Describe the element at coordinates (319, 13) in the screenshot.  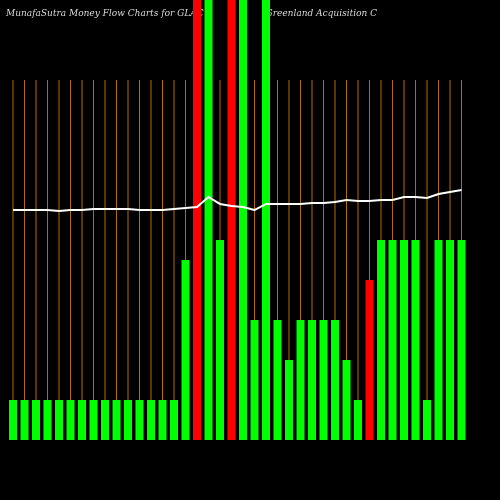
I see `chart-subtitle: (Greenland Acquisition C` at that location.